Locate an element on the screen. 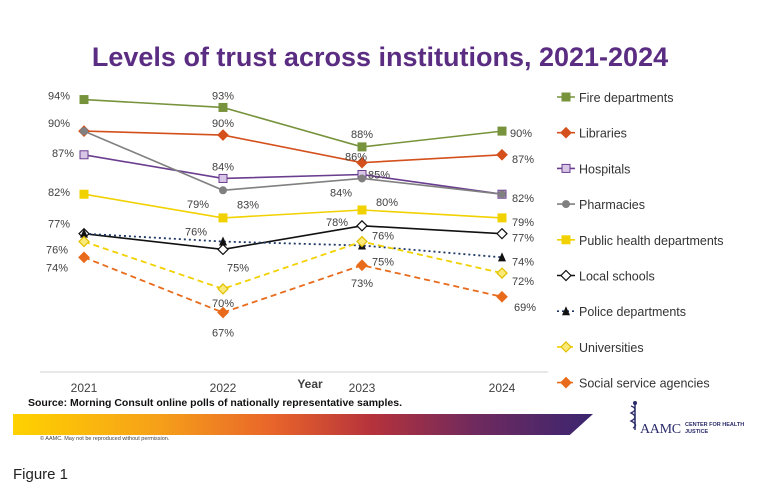 The width and height of the screenshot is (770, 500). data-label: 69% is located at coordinates (525, 308).